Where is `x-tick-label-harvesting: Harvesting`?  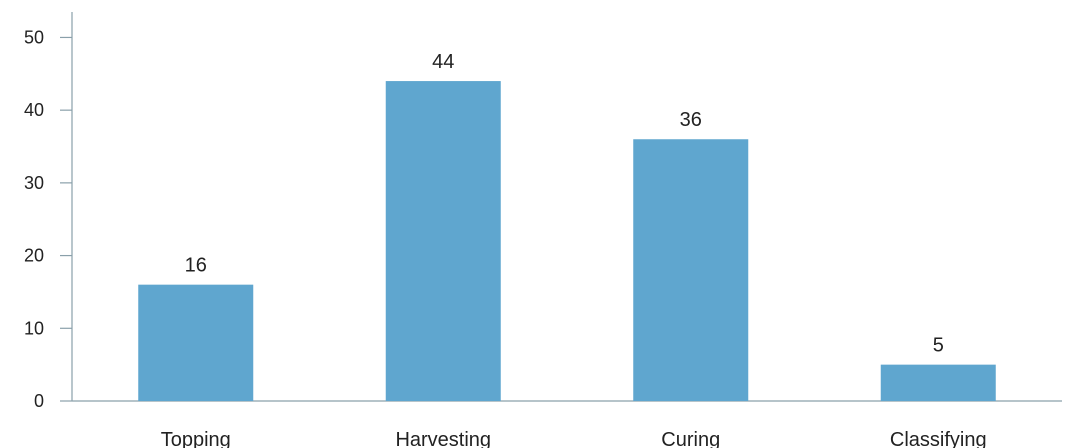
x-tick-label-harvesting: Harvesting is located at coordinates (443, 438).